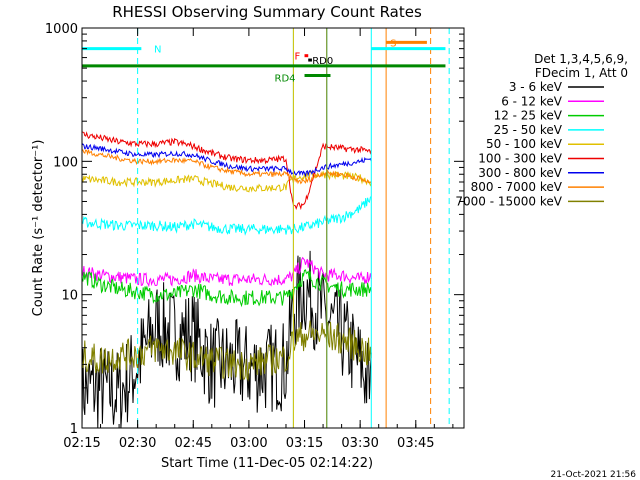 The image size is (640, 480). I want to click on legend-label-800-7000-kev: 800 - 7000 keV, so click(517, 187).